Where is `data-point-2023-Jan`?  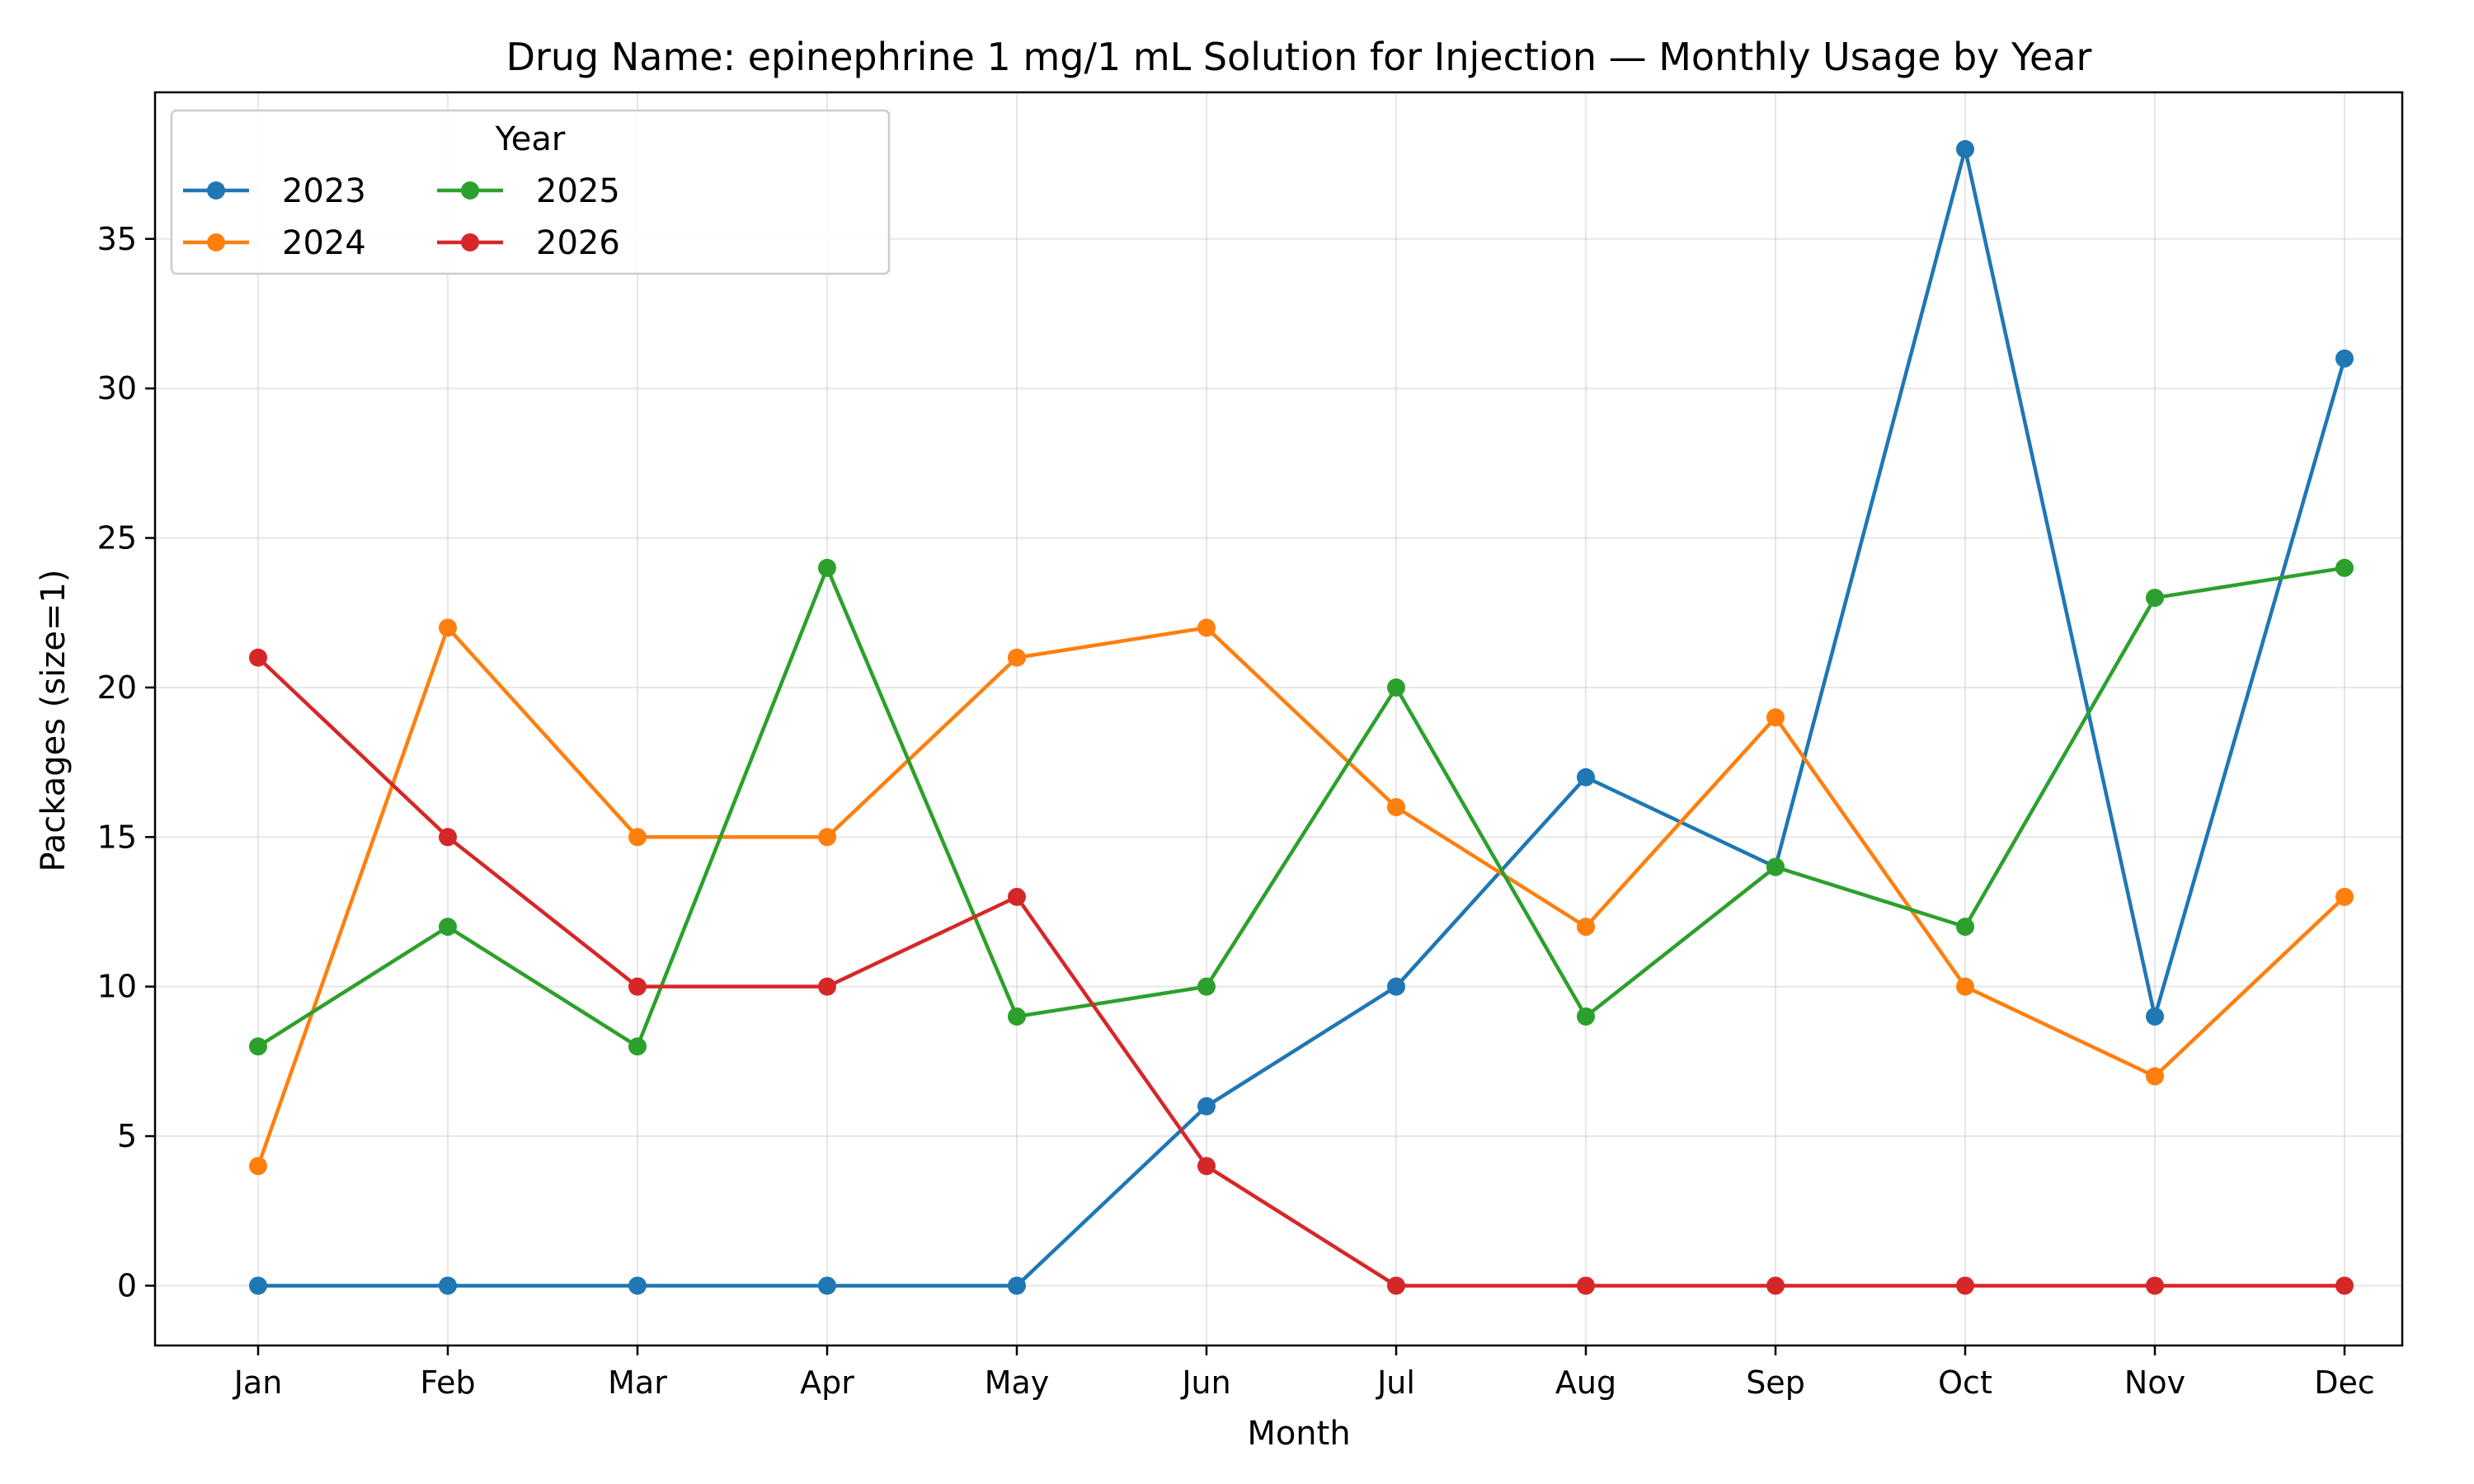 data-point-2023-Jan is located at coordinates (258, 1285).